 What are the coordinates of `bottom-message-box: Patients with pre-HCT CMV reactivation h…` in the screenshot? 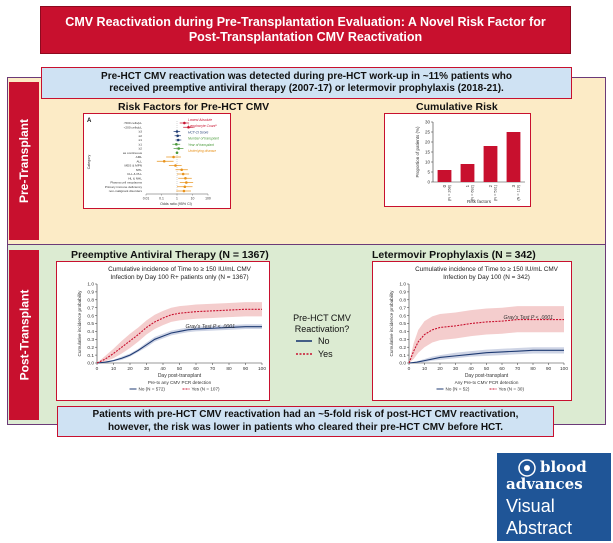 It's located at (305, 421).